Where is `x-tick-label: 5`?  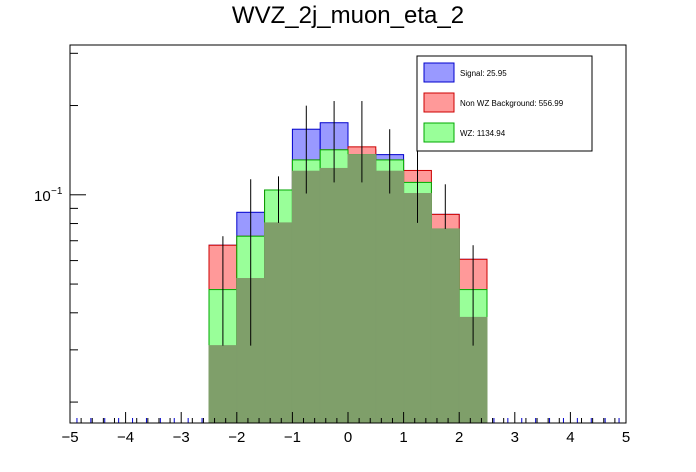 x-tick-label: 5 is located at coordinates (626, 437).